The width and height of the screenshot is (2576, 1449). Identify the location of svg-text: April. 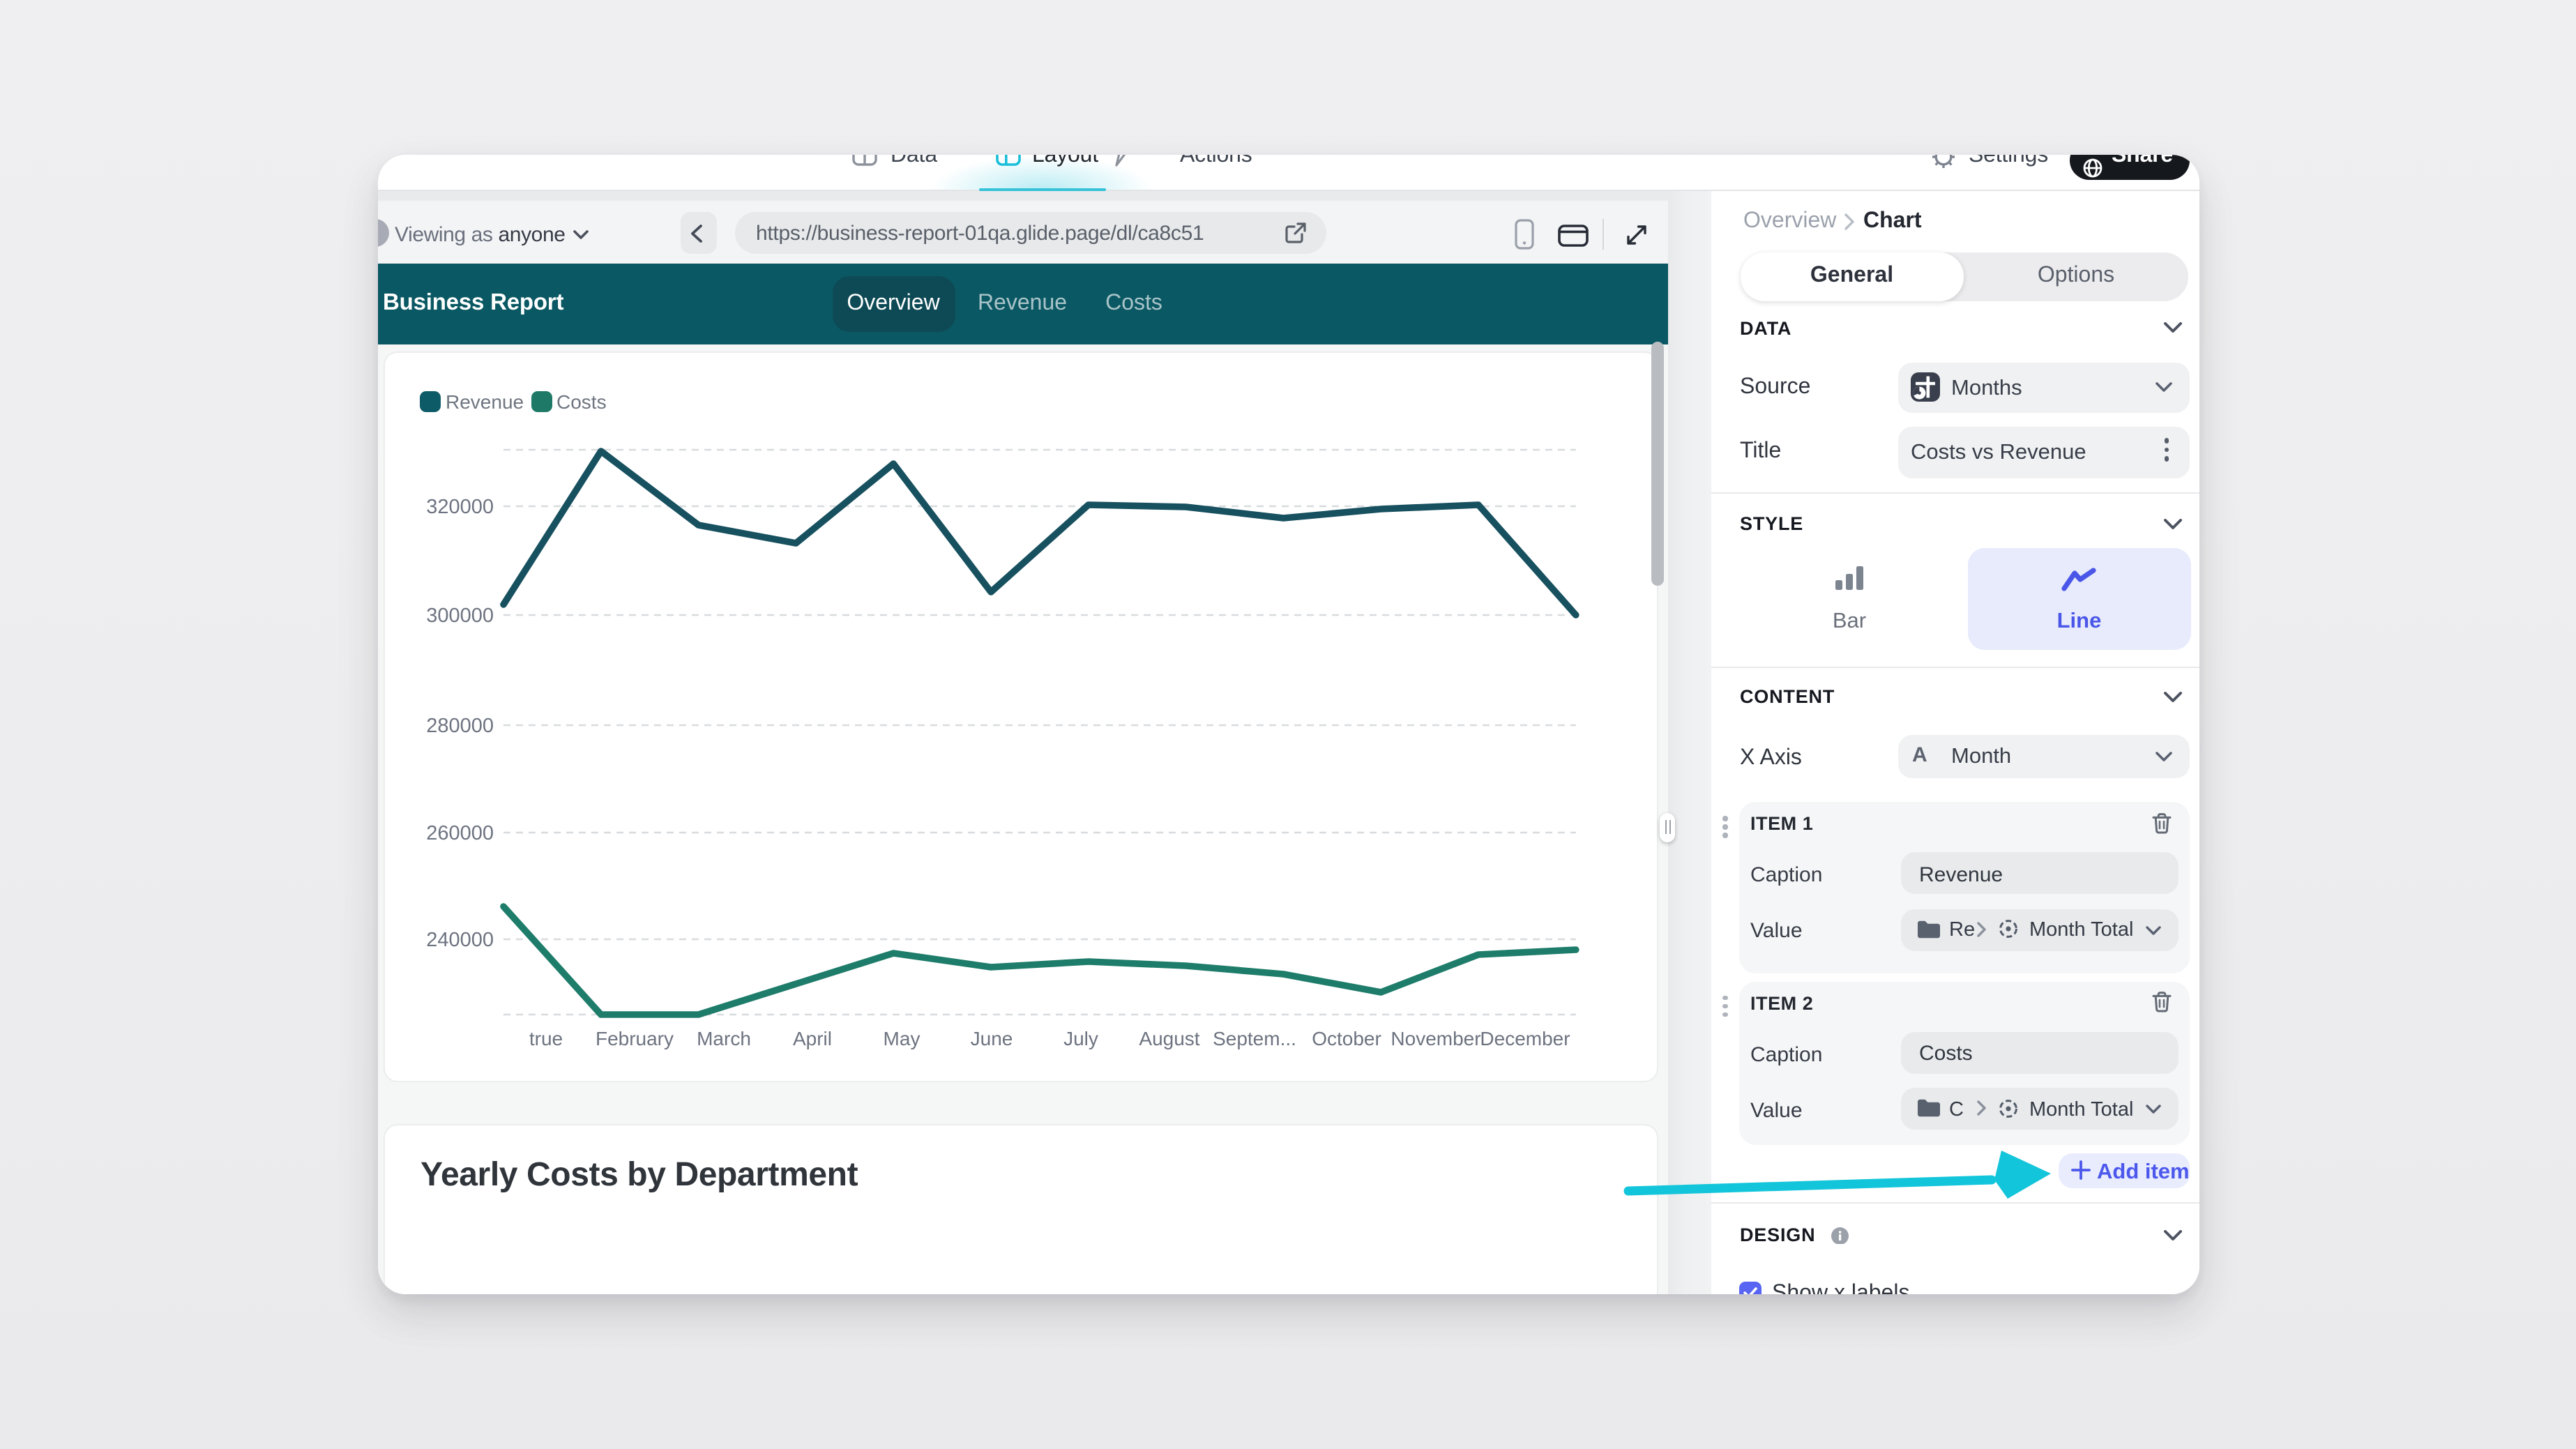
(811, 1038).